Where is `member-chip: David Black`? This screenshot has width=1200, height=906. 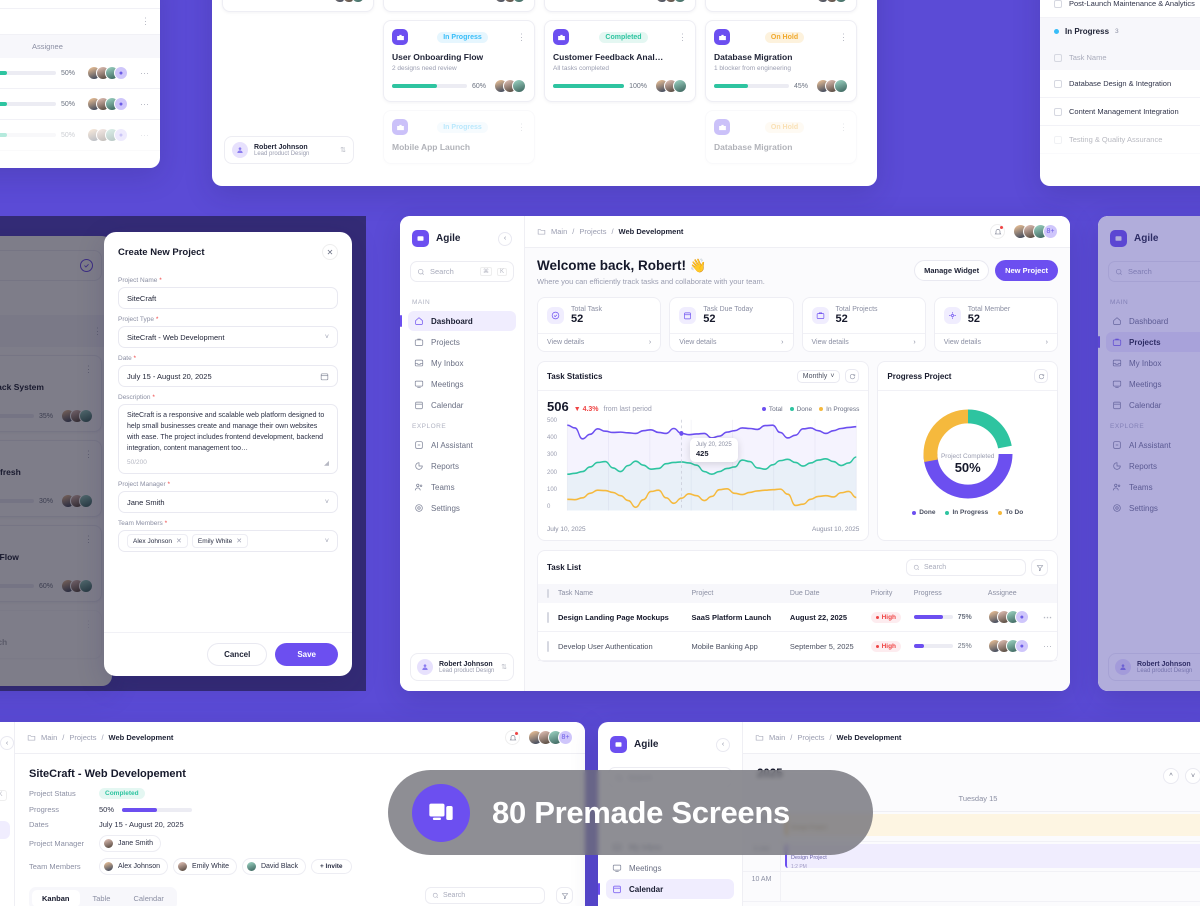 member-chip: David Black is located at coordinates (273, 866).